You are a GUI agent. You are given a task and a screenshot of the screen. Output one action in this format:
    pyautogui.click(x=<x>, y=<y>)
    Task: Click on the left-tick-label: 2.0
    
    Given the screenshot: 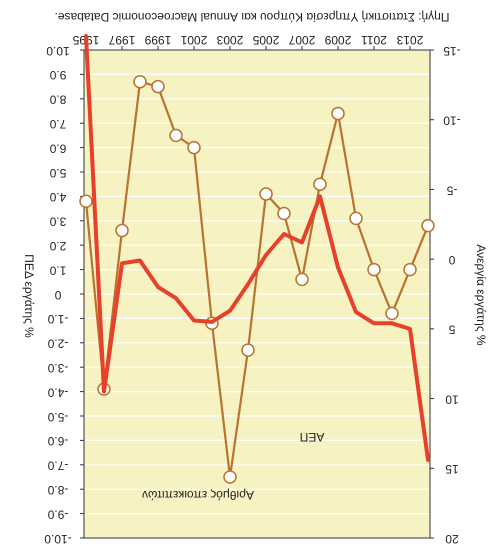 What is the action you would take?
    pyautogui.click(x=57, y=246)
    